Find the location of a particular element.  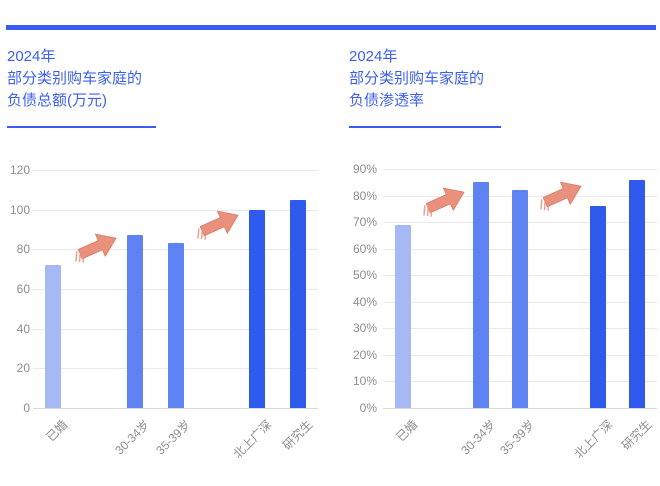

gridline-y90 is located at coordinates (520, 169).